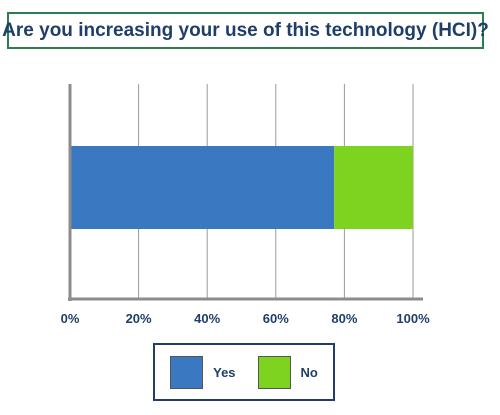 The height and width of the screenshot is (415, 500). What do you see at coordinates (70, 318) in the screenshot?
I see `x-tick-label-0: 0%` at bounding box center [70, 318].